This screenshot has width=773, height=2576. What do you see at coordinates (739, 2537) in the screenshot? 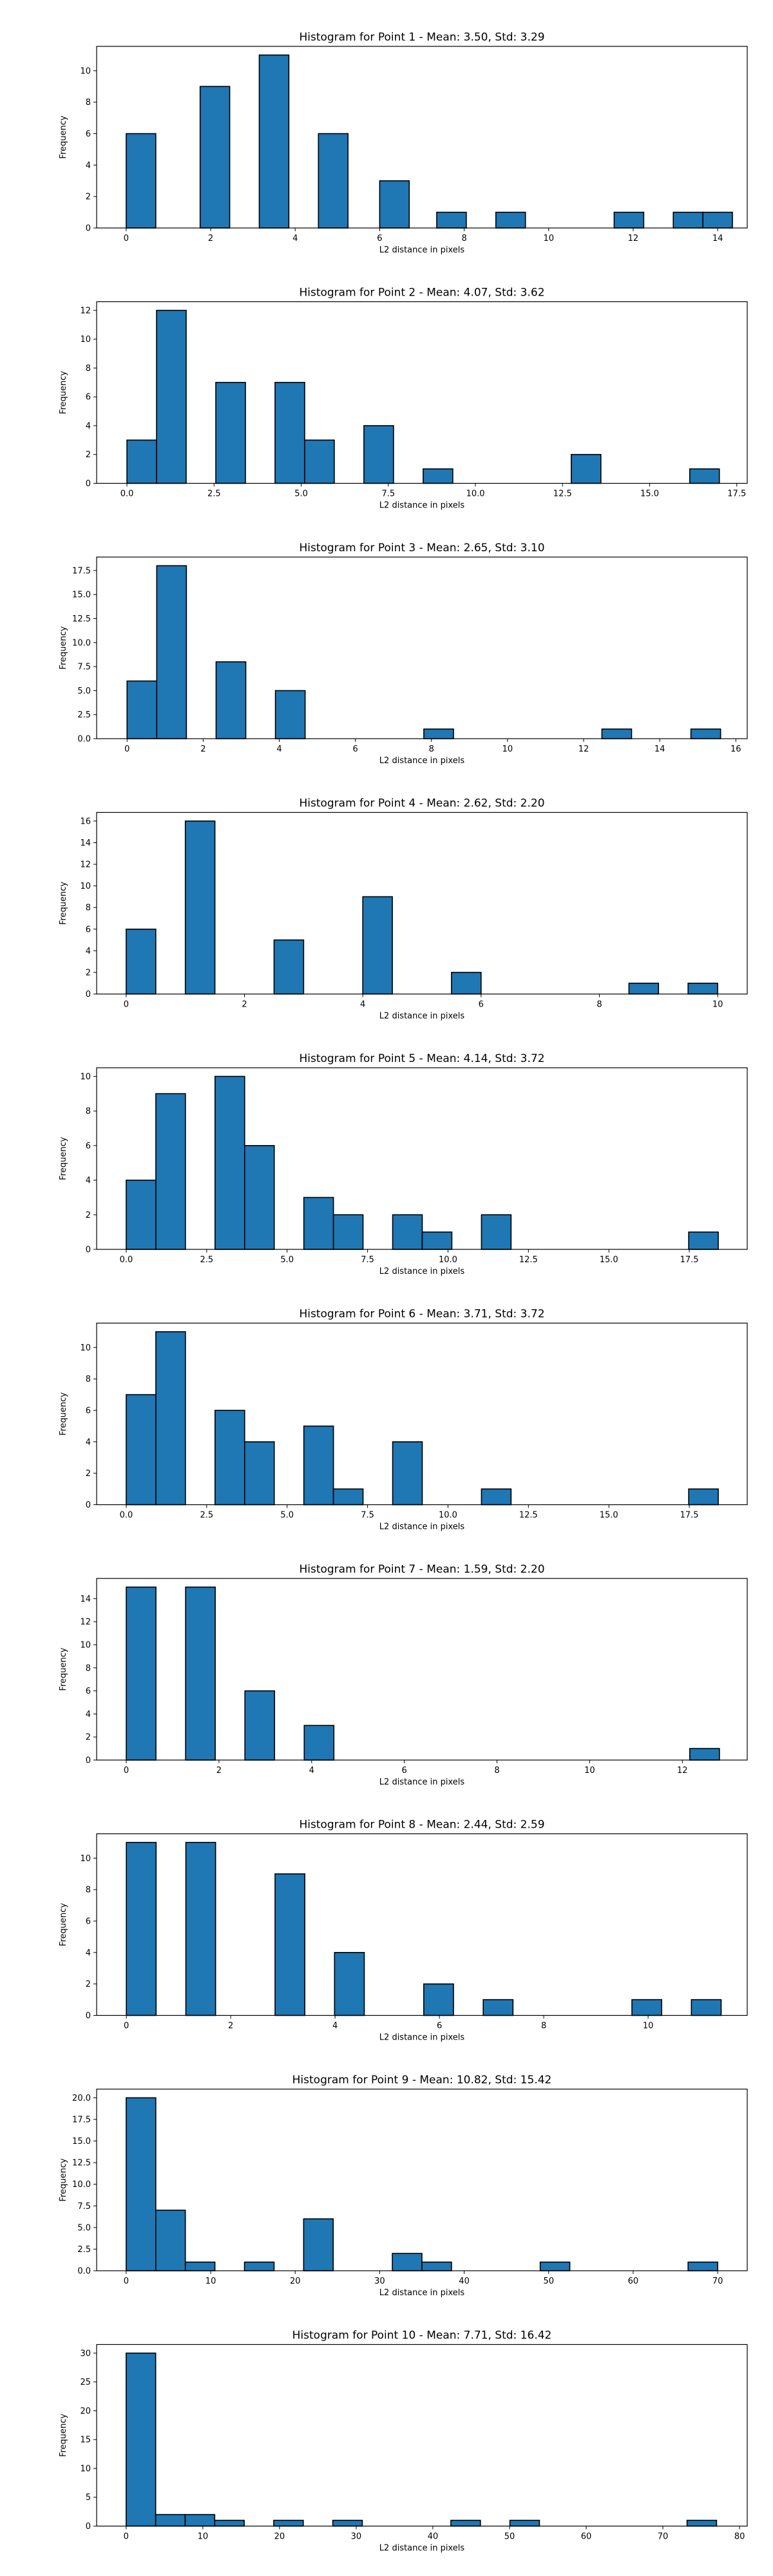
I see `chart-10-xtick-label-9: 80` at bounding box center [739, 2537].